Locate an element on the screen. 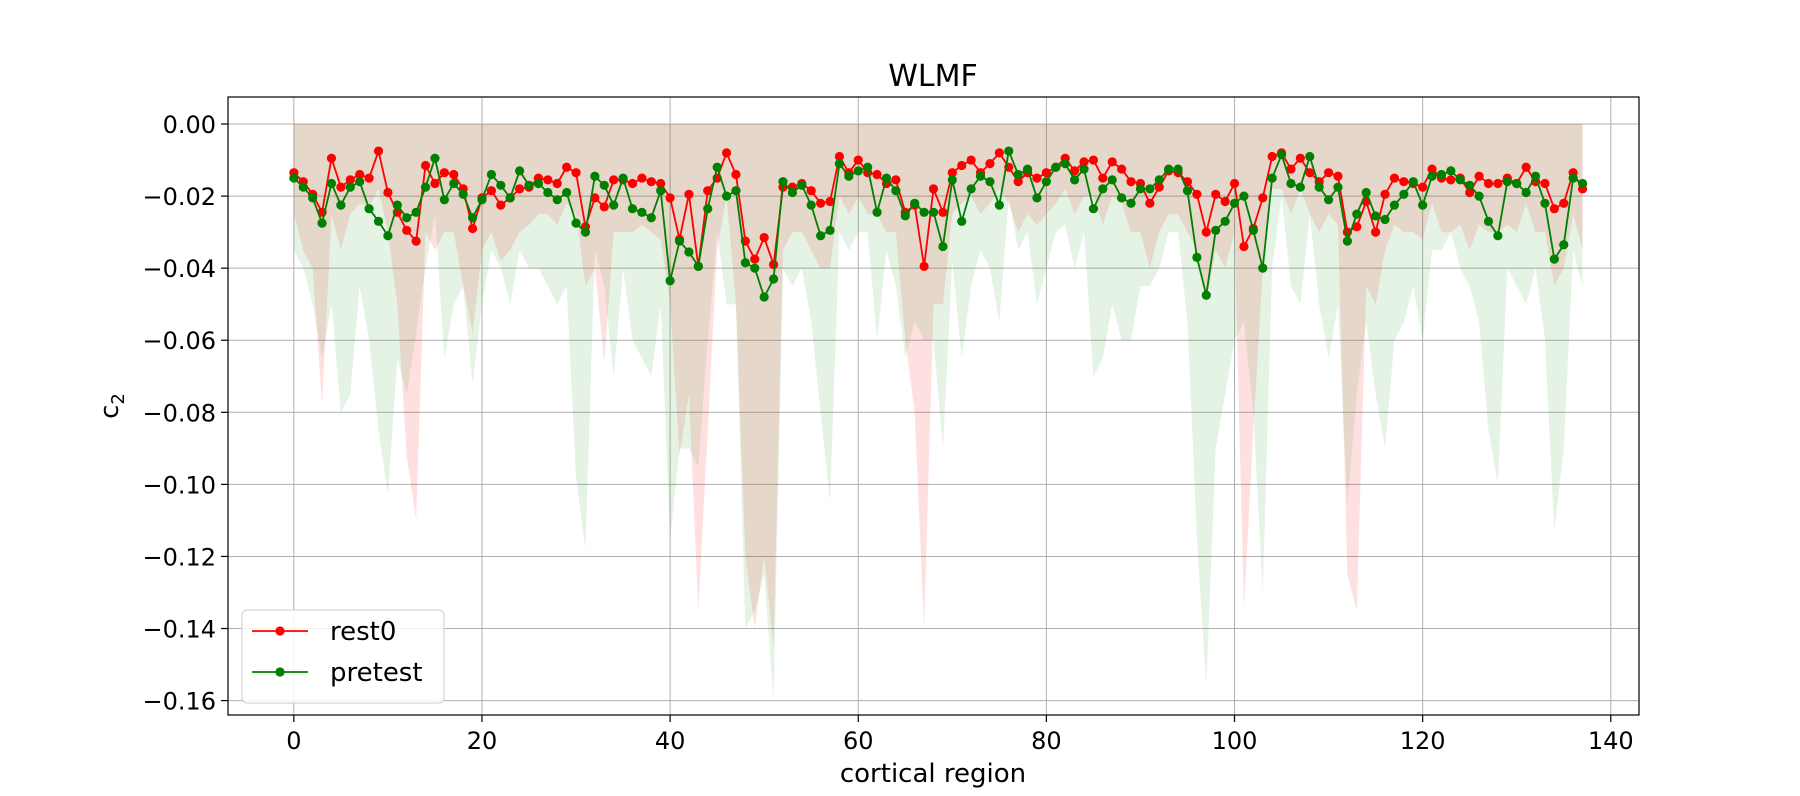  y-tick-label: 0.00 is located at coordinates (189, 125).